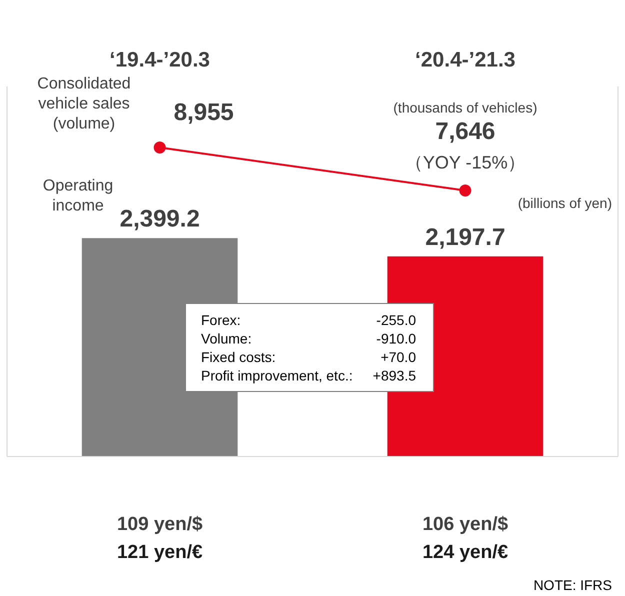 Image resolution: width=625 pixels, height=596 pixels. What do you see at coordinates (159, 525) in the screenshot?
I see `text: 109 yen/$` at bounding box center [159, 525].